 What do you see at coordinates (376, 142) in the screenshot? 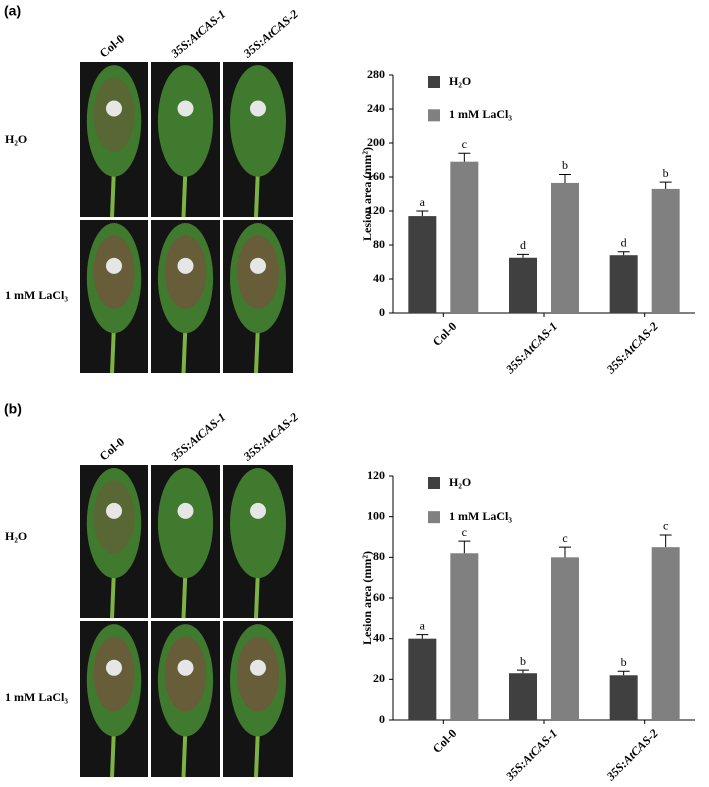
I see `y-tick-label: 200` at bounding box center [376, 142].